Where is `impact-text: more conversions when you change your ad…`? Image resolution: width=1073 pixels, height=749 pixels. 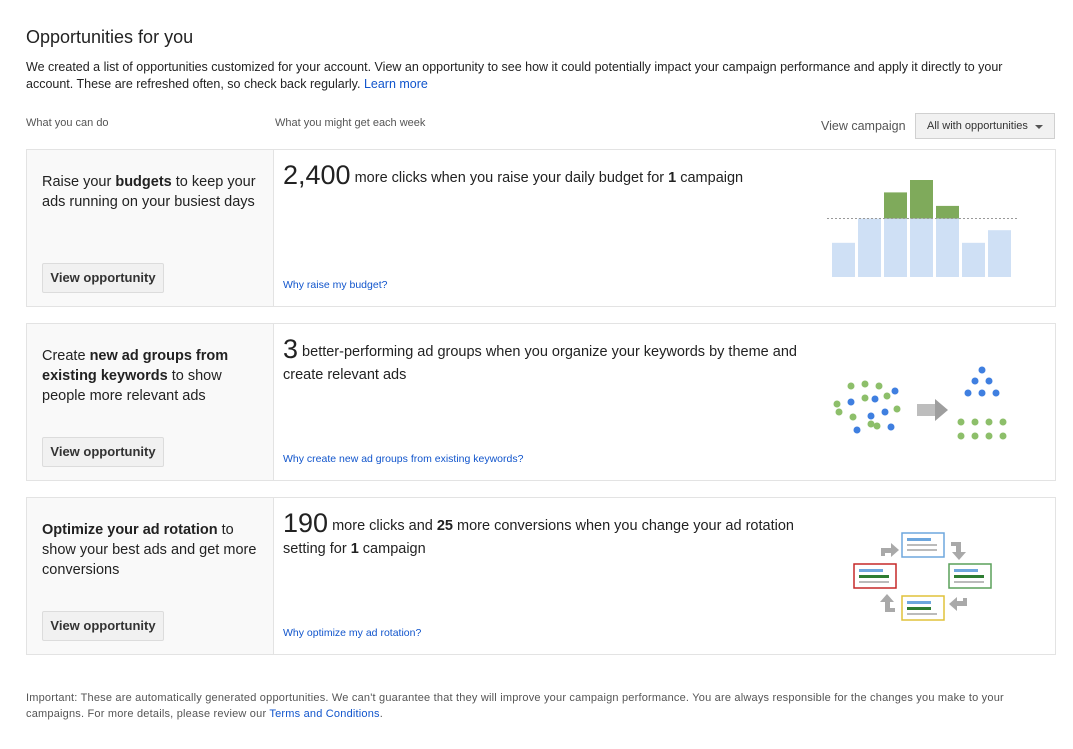
impact-text: more conversions when you change your ad… is located at coordinates (538, 537).